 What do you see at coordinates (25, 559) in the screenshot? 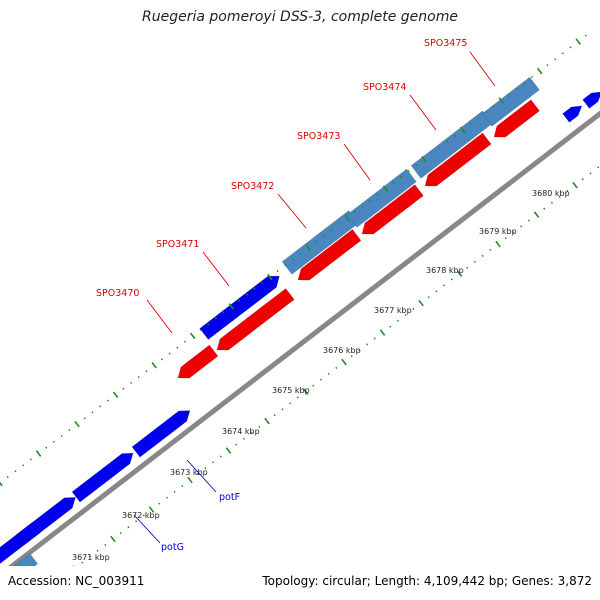
I see `forward-cds-light` at bounding box center [25, 559].